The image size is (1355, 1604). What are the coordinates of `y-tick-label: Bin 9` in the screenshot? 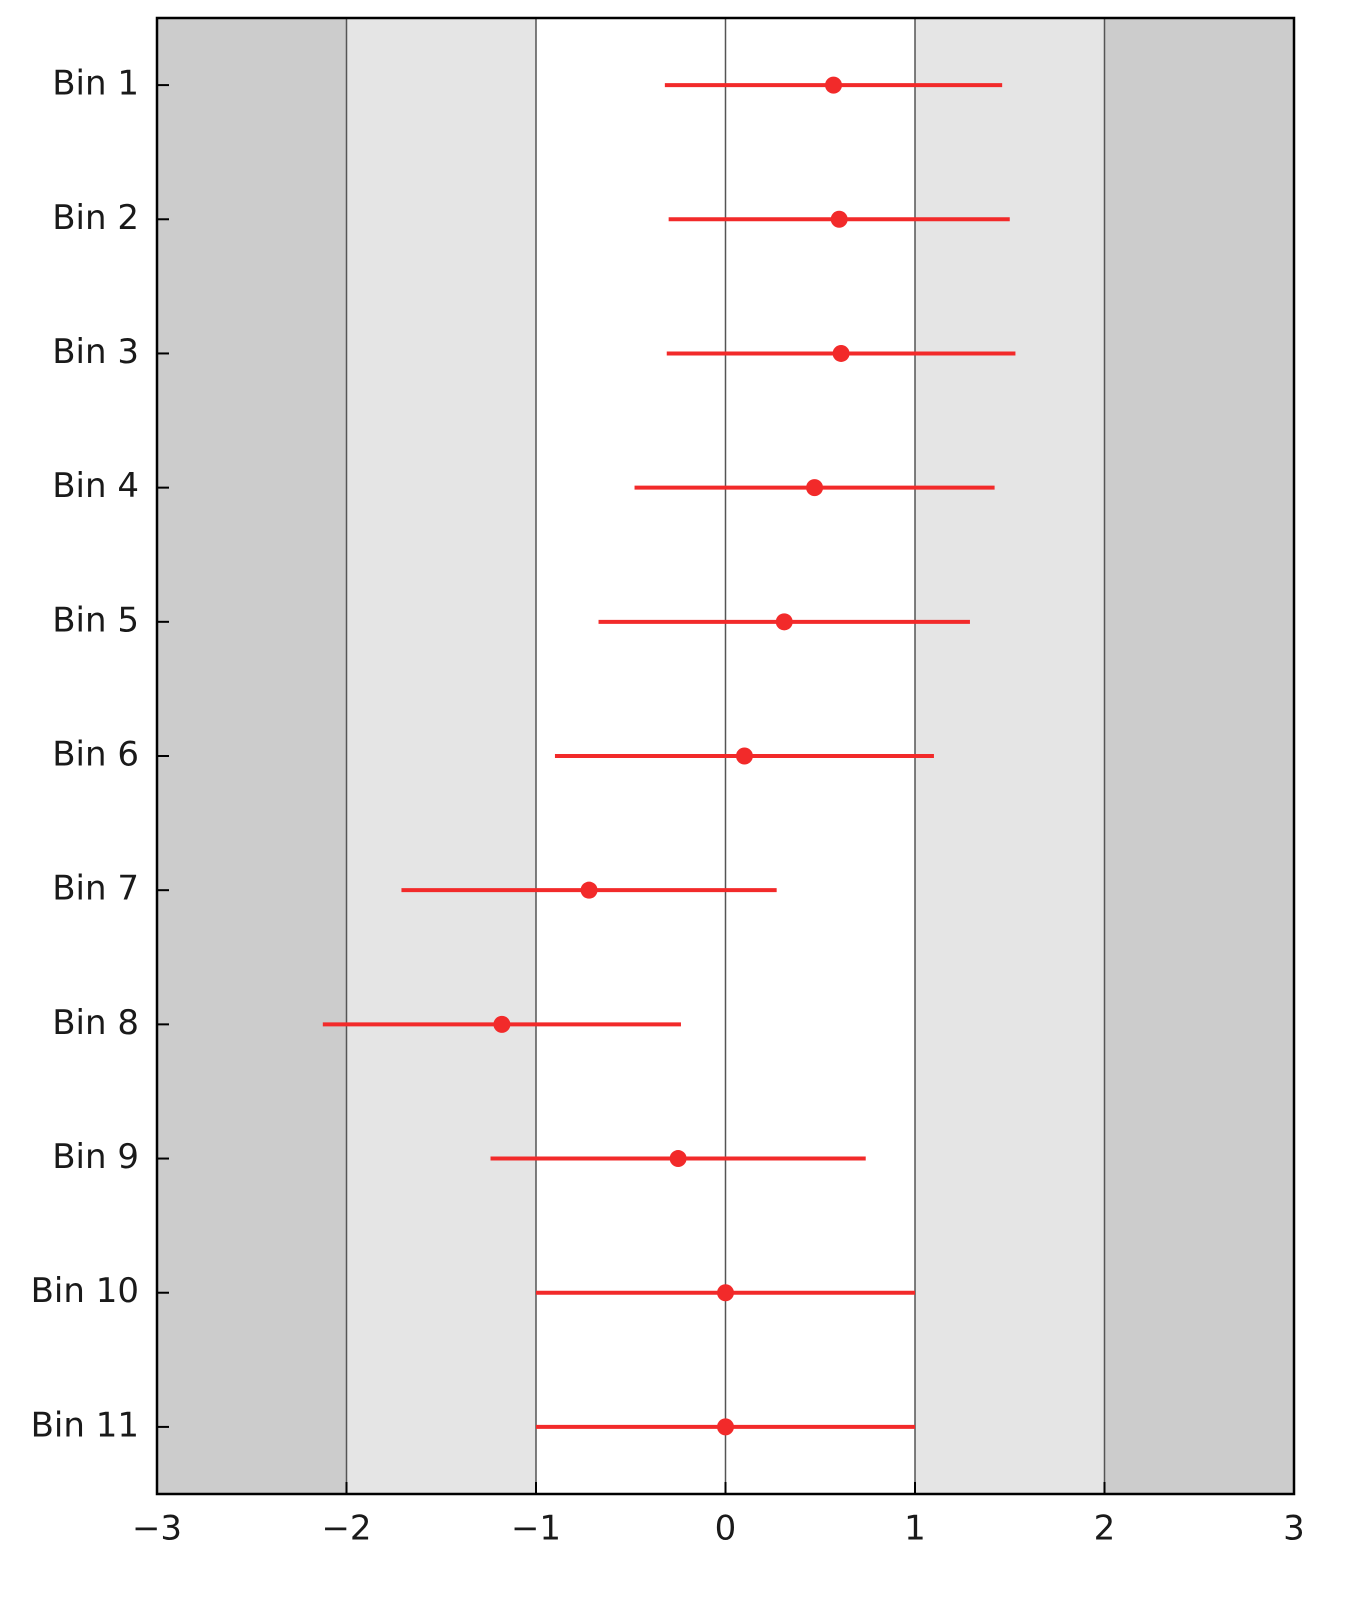 It's located at (95, 1157).